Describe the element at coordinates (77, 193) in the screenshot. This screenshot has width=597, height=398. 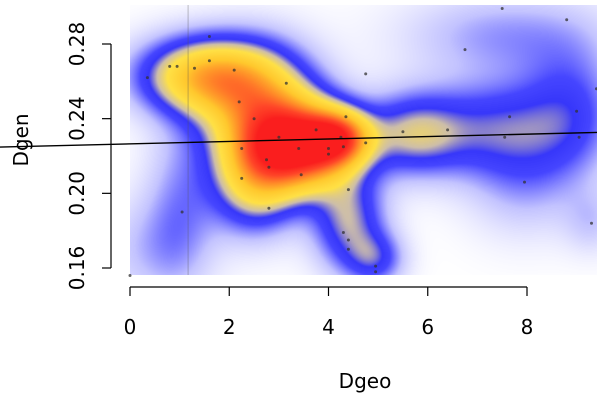
I see `y-tick-label: 0.20` at that location.